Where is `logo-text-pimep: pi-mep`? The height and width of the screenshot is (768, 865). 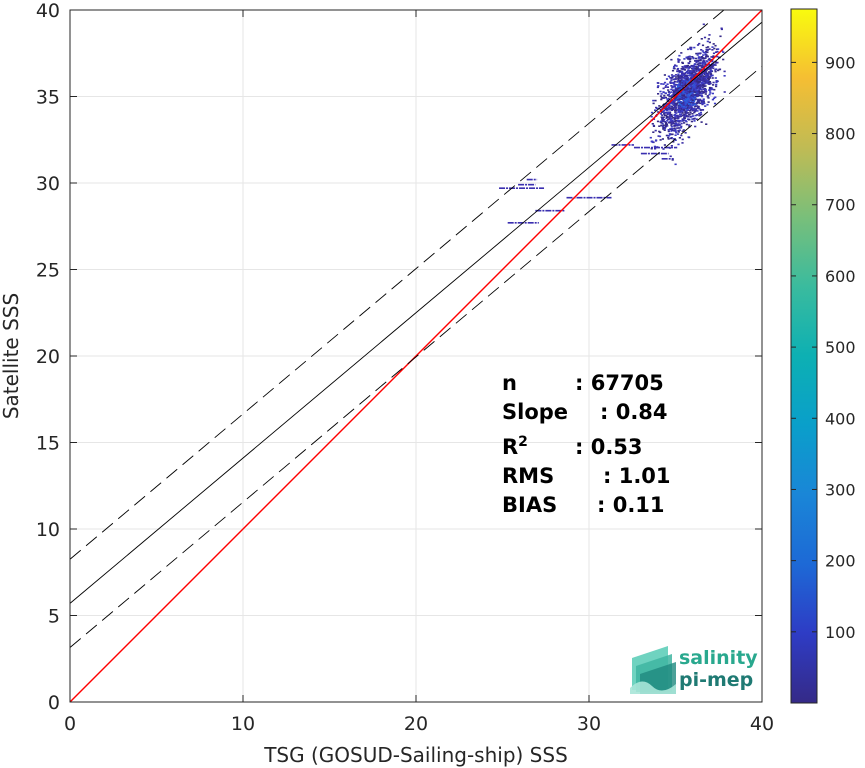 logo-text-pimep: pi-mep is located at coordinates (716, 680).